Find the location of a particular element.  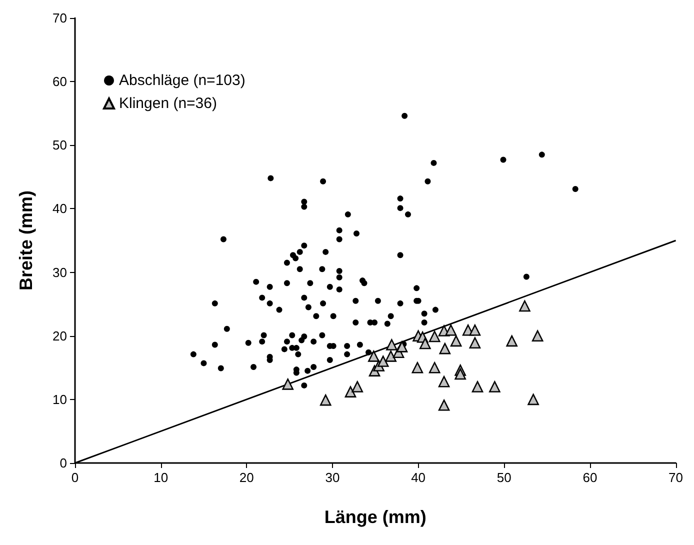

y-tick-label: 10 is located at coordinates (59, 399).